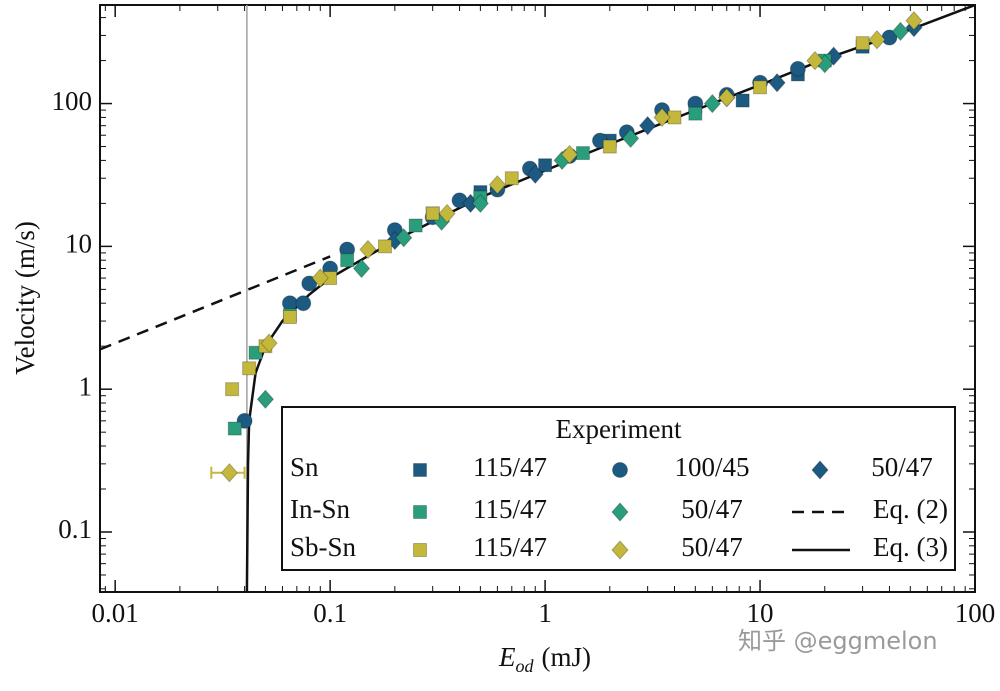  What do you see at coordinates (507, 657) in the screenshot?
I see `x-label-main: E` at bounding box center [507, 657].